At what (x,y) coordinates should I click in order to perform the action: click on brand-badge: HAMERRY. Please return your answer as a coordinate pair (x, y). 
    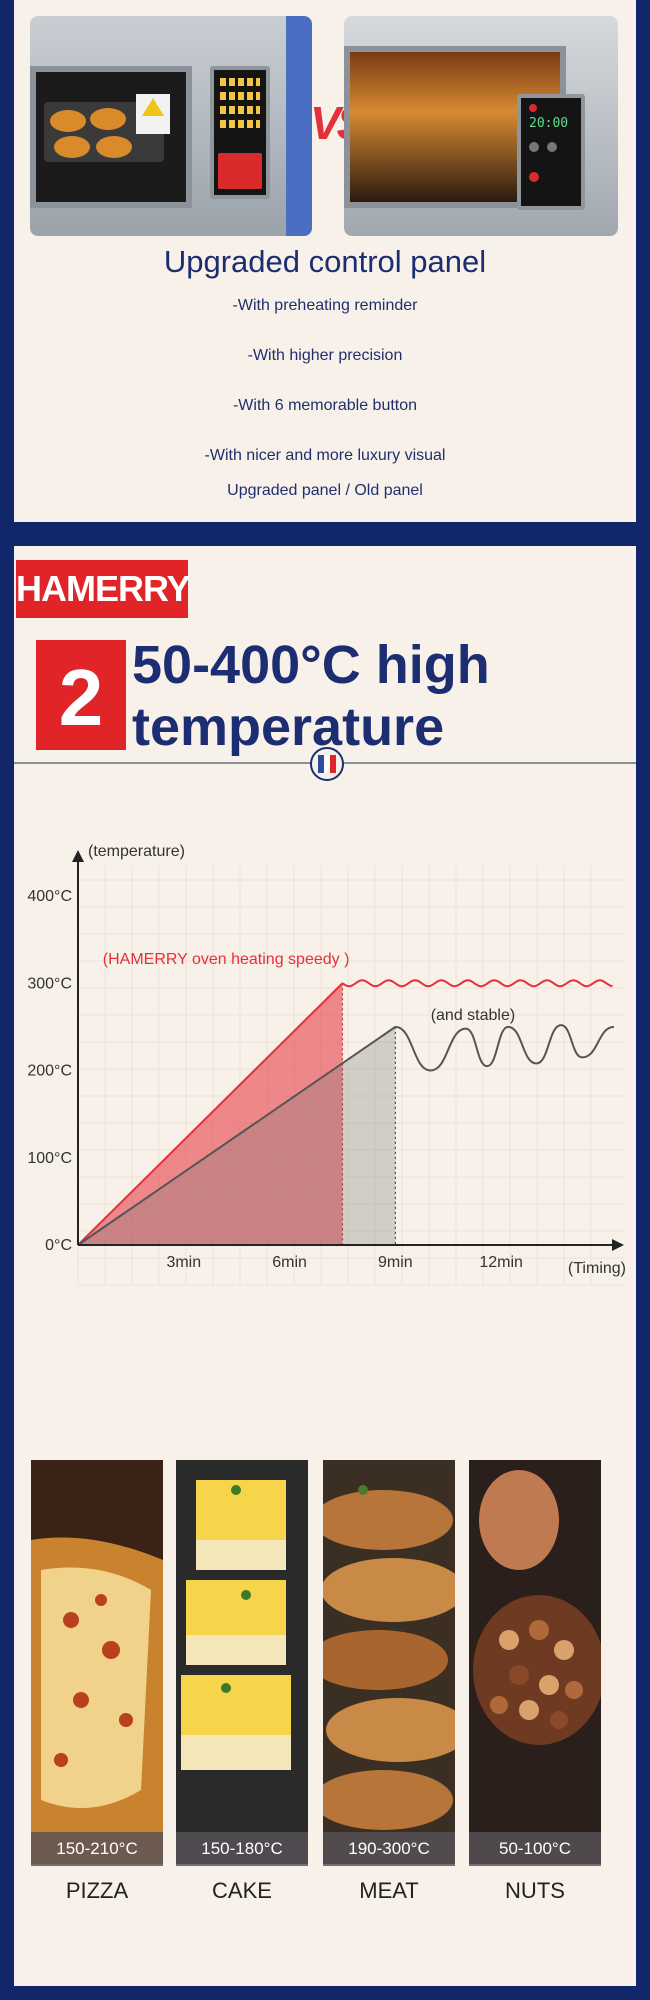
    Looking at the image, I should click on (103, 589).